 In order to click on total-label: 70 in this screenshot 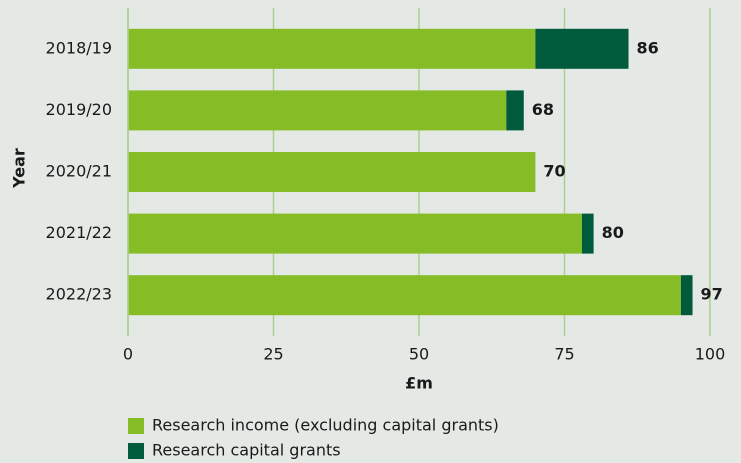, I will do `click(554, 171)`.